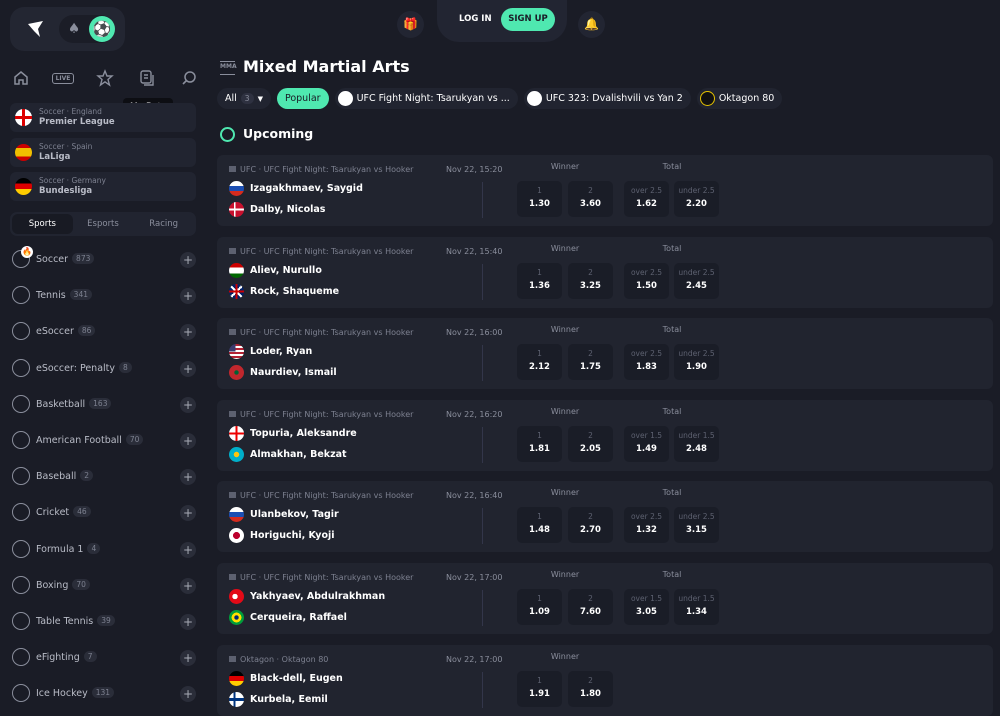 Image resolution: width=1000 pixels, height=716 pixels. What do you see at coordinates (696, 443) in the screenshot?
I see `odds-button: under 1.5 2.48` at bounding box center [696, 443].